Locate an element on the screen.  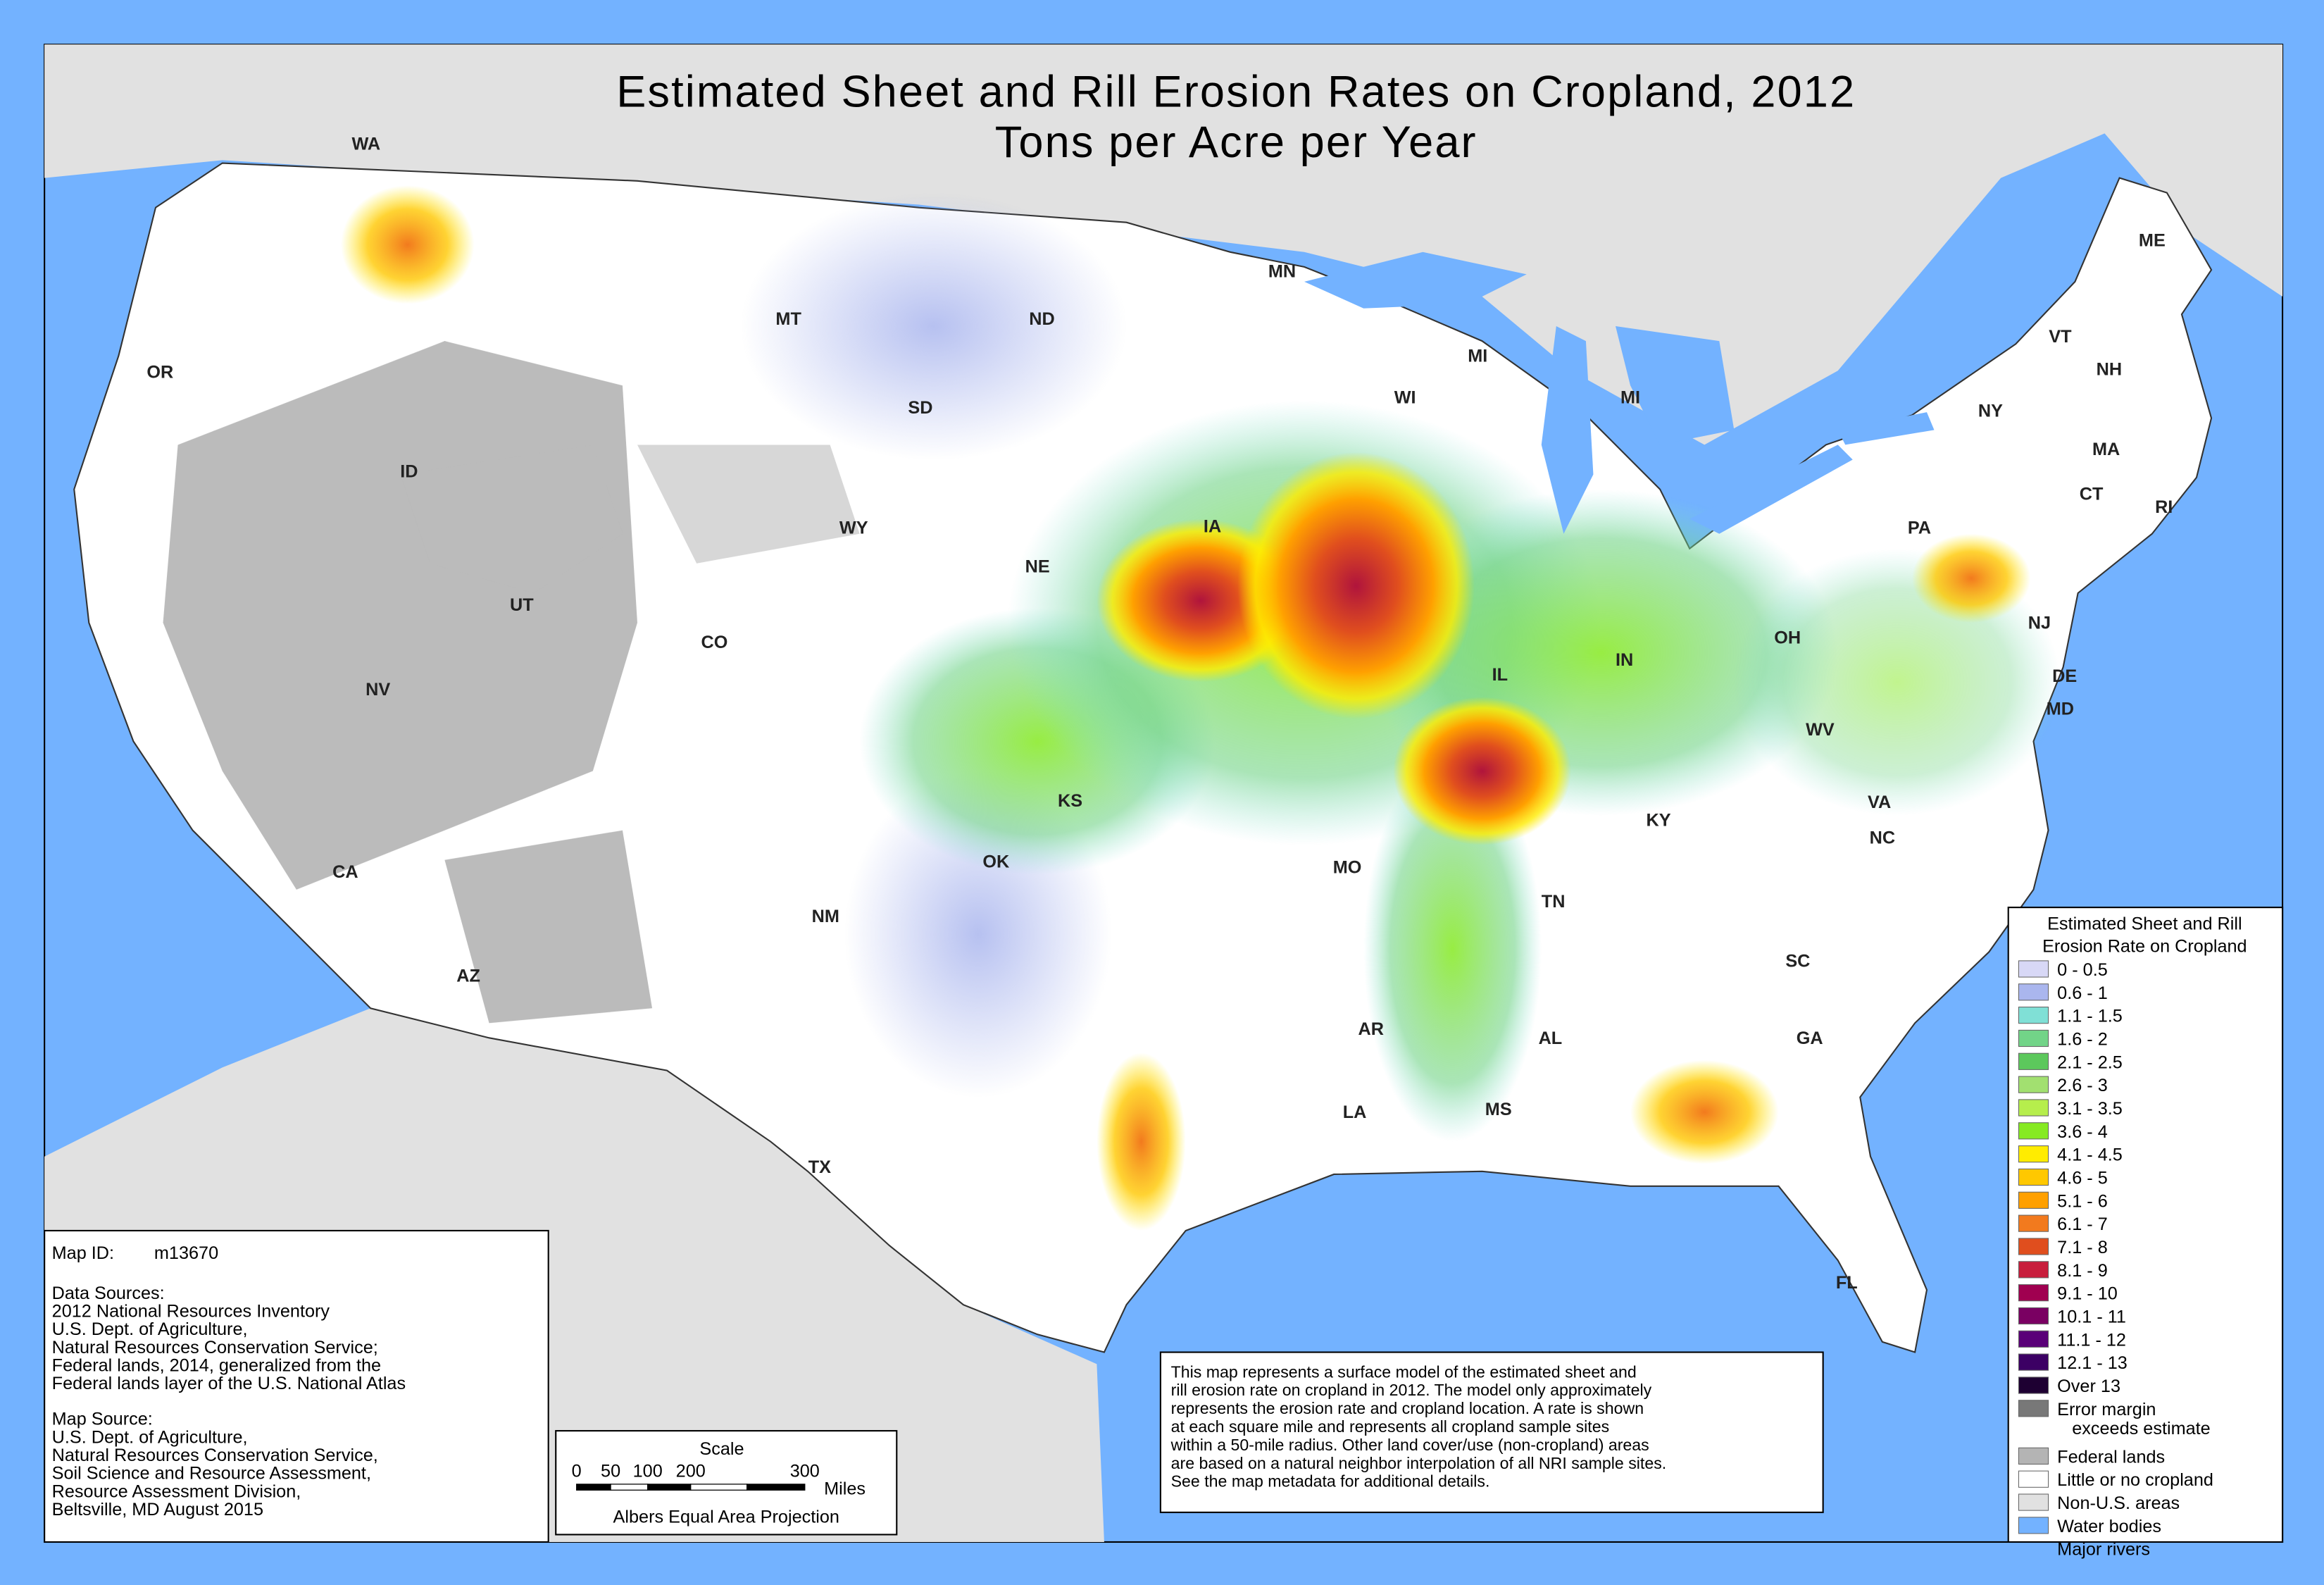
legend-label: 0 - 0.5 is located at coordinates (2082, 970).